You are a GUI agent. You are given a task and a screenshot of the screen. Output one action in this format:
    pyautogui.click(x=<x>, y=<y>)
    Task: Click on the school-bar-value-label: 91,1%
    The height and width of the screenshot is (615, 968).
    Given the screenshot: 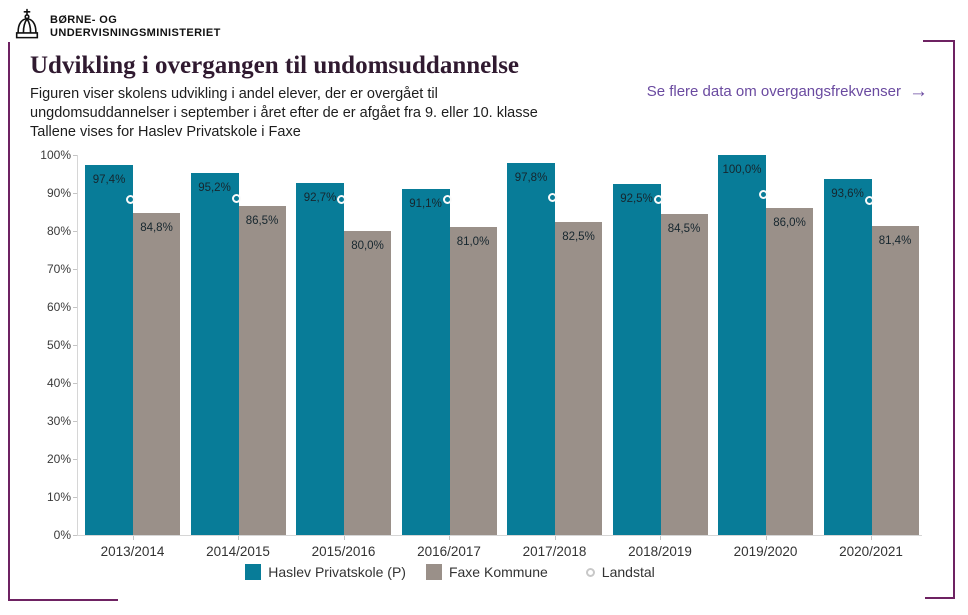 What is the action you would take?
    pyautogui.click(x=425, y=203)
    